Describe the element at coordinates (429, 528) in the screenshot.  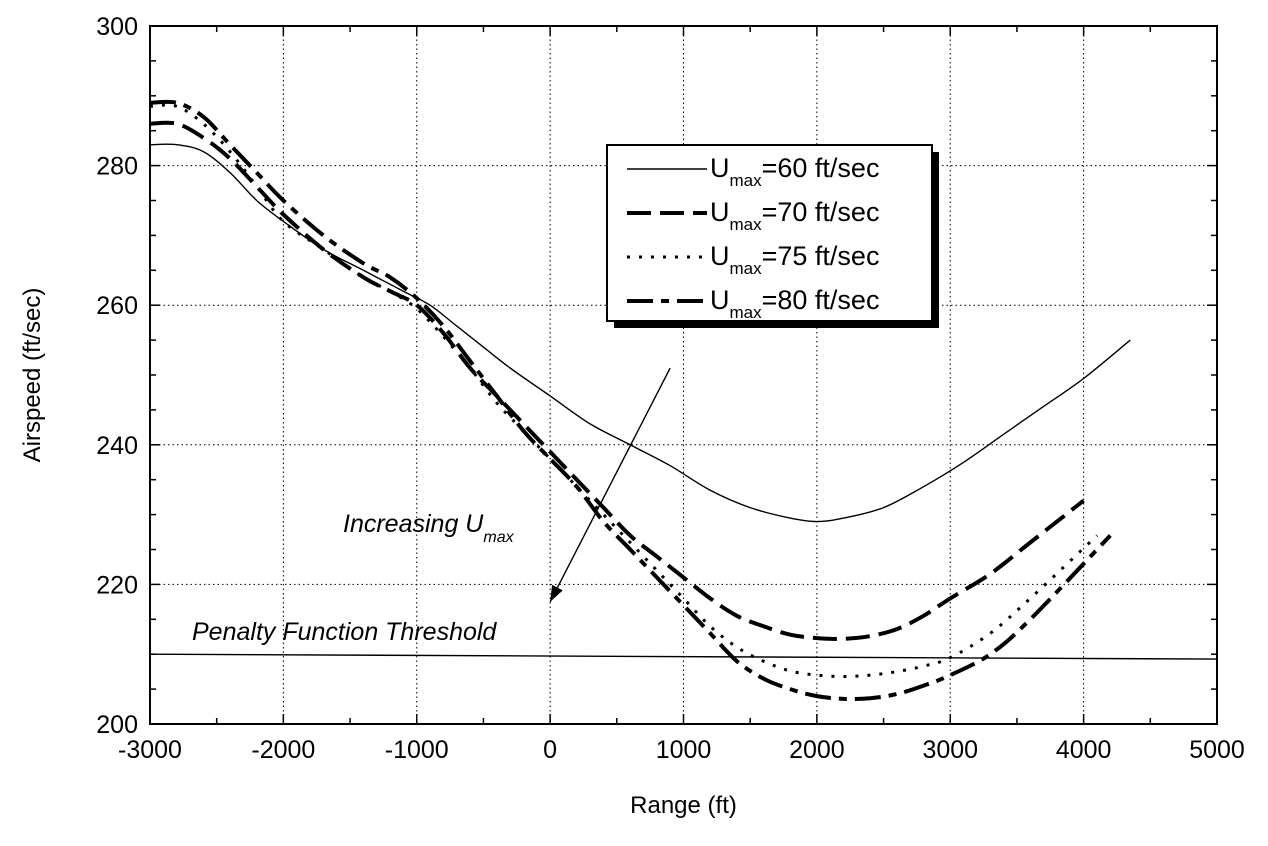
I see `annotation-text: Increasing Umax` at that location.